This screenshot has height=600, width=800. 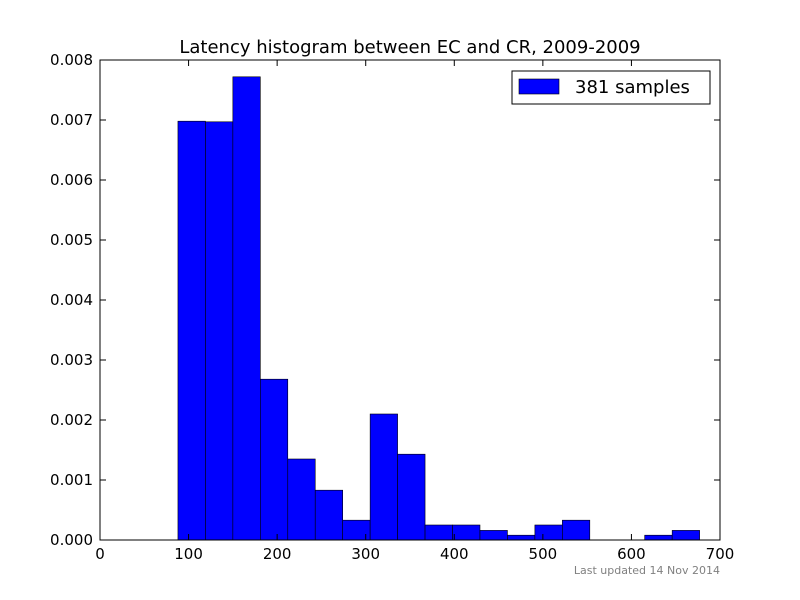 What do you see at coordinates (71, 420) in the screenshot?
I see `y-tick-label: 0.002` at bounding box center [71, 420].